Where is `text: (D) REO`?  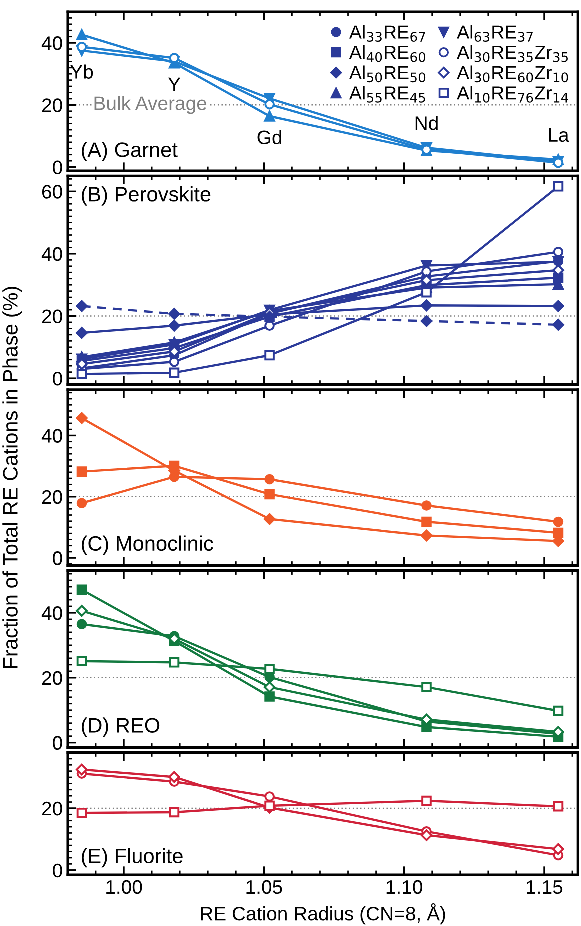 text: (D) REO is located at coordinates (121, 728).